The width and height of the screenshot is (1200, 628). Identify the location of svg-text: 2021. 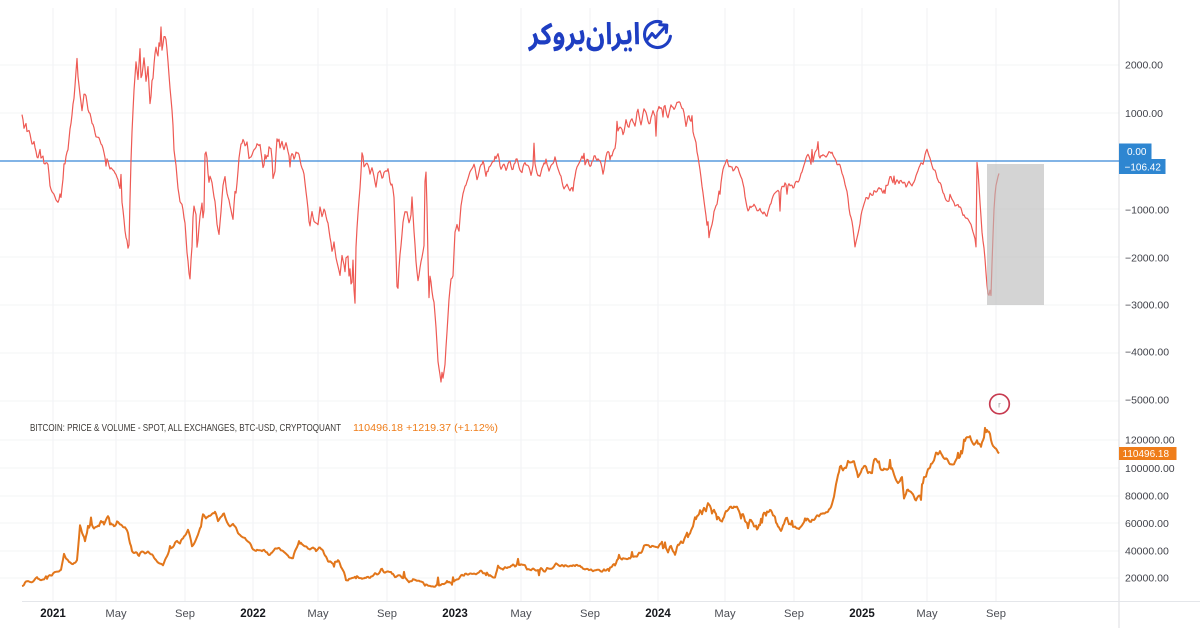
(53, 614).